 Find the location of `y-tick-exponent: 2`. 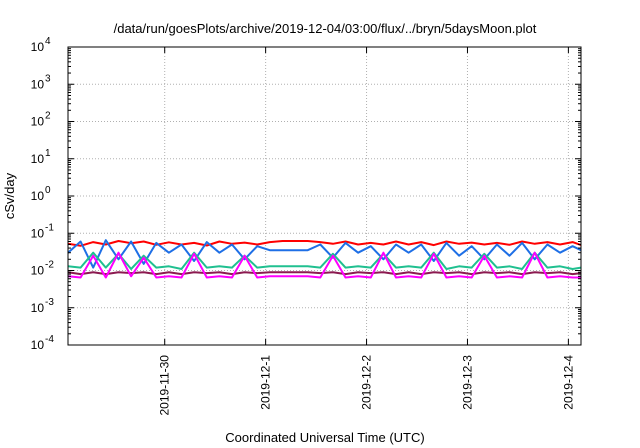

y-tick-exponent: 2 is located at coordinates (48, 116).